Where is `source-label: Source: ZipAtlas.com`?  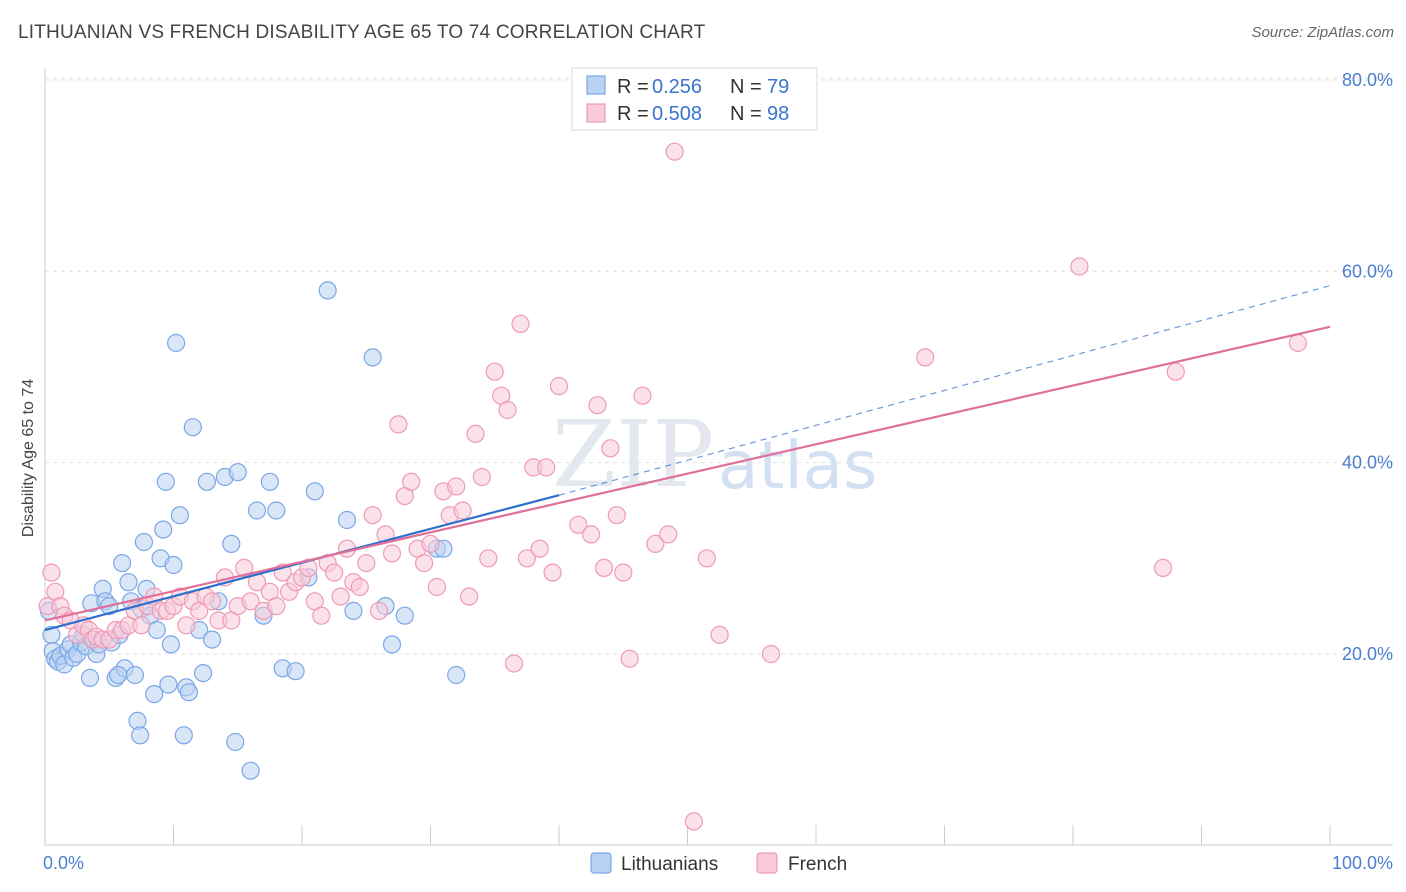 source-label: Source: ZipAtlas.com is located at coordinates (1322, 32).